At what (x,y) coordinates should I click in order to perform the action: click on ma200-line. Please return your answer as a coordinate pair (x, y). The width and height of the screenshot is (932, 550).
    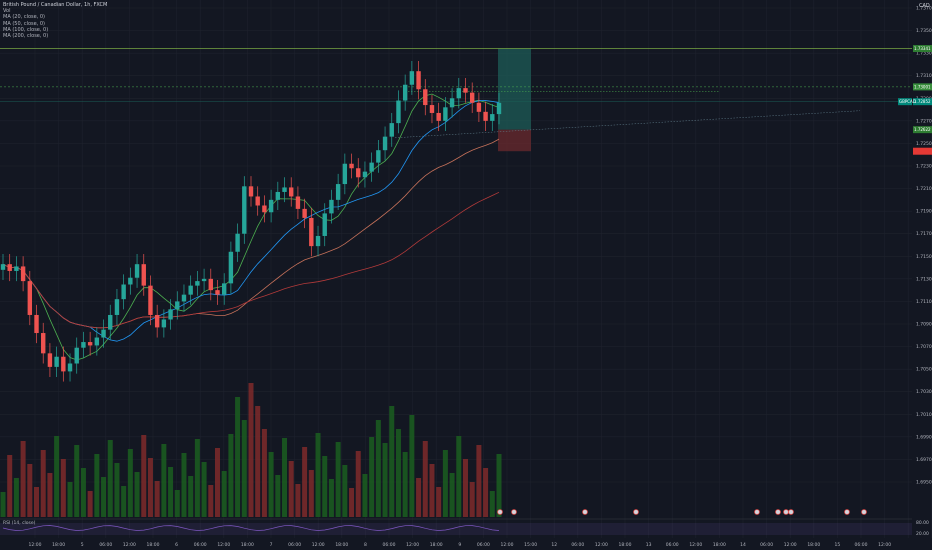
    Looking at the image, I should click on (251, 260).